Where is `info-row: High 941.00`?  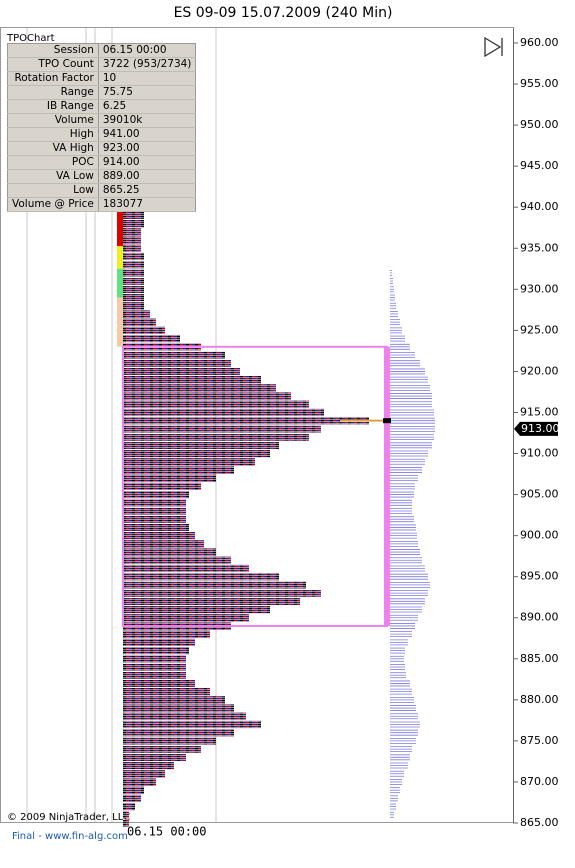 info-row: High 941.00 is located at coordinates (101, 134).